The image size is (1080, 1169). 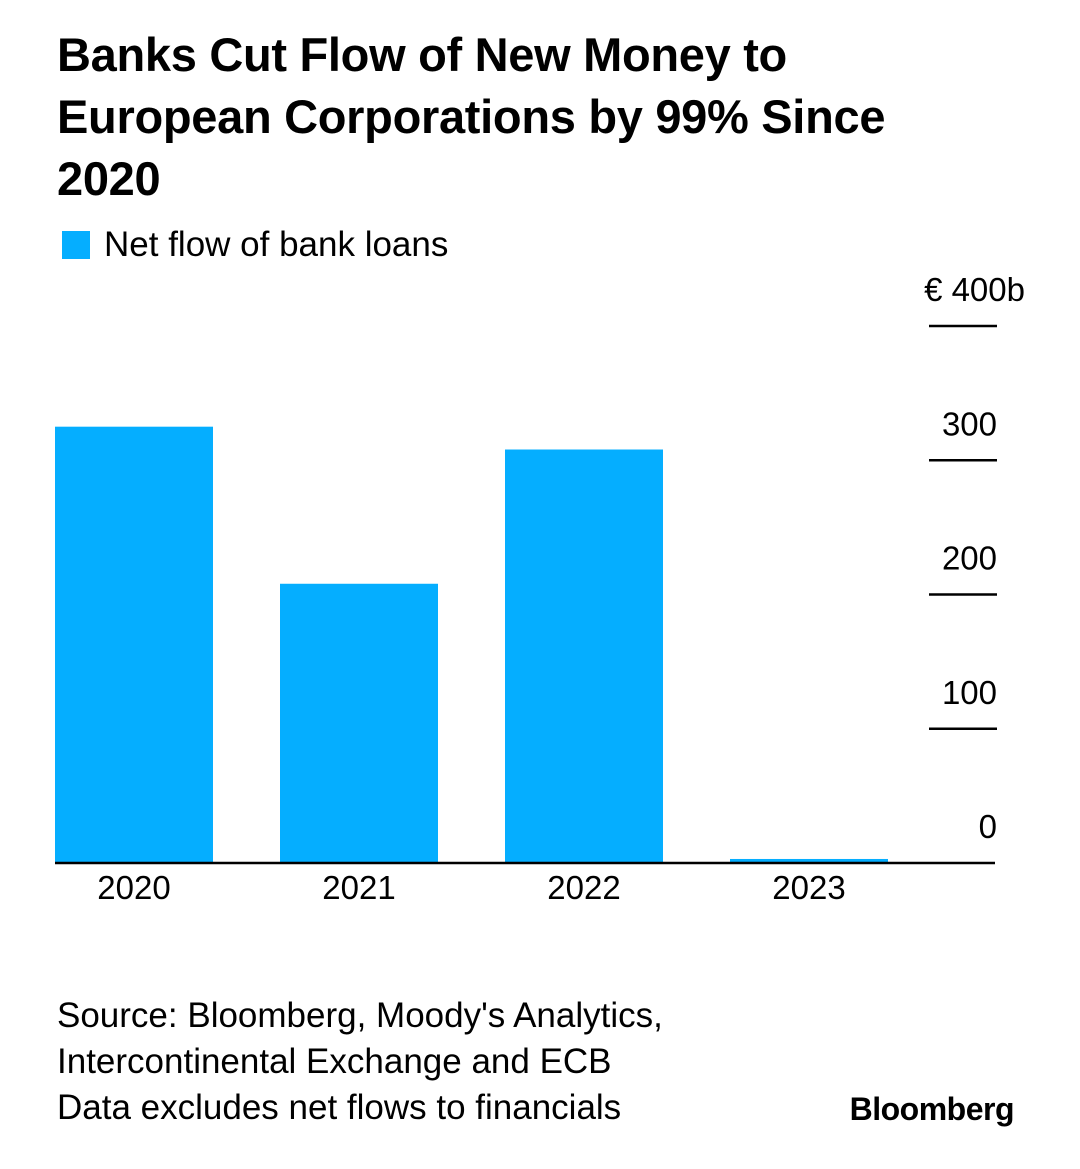 I want to click on y-tick-label: 0, so click(x=988, y=826).